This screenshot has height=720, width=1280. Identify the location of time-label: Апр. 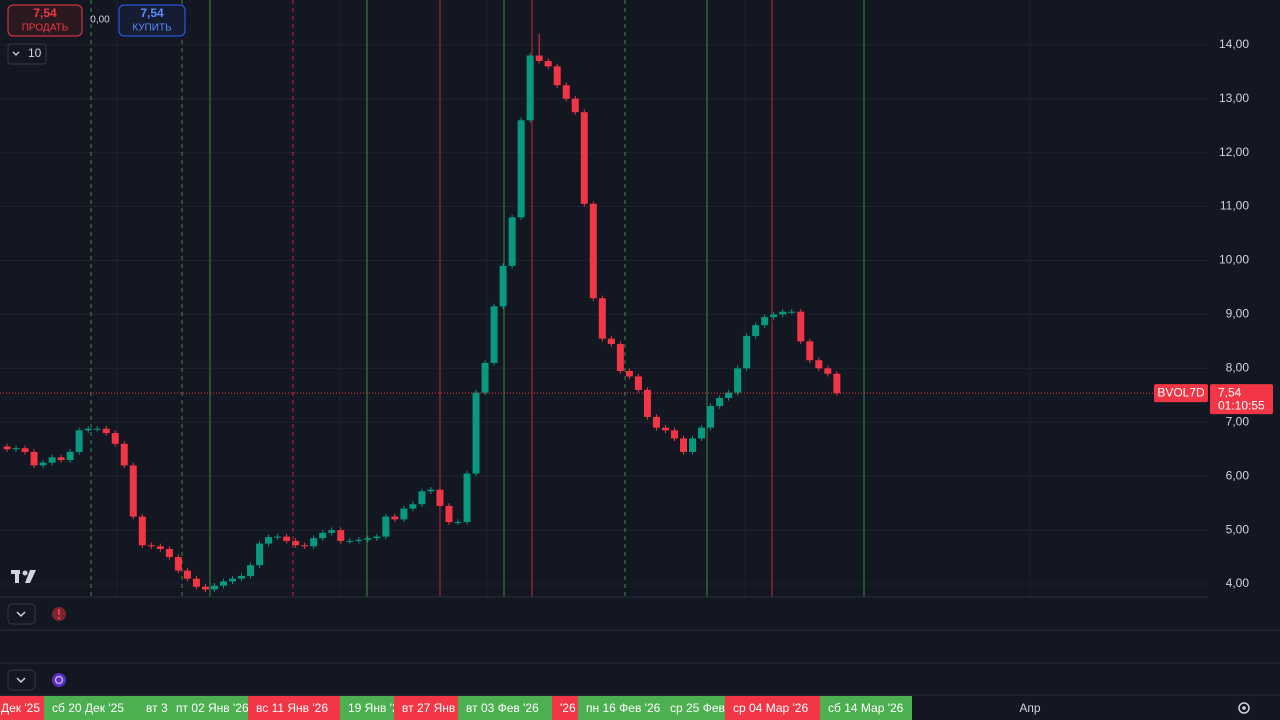
(1030, 708).